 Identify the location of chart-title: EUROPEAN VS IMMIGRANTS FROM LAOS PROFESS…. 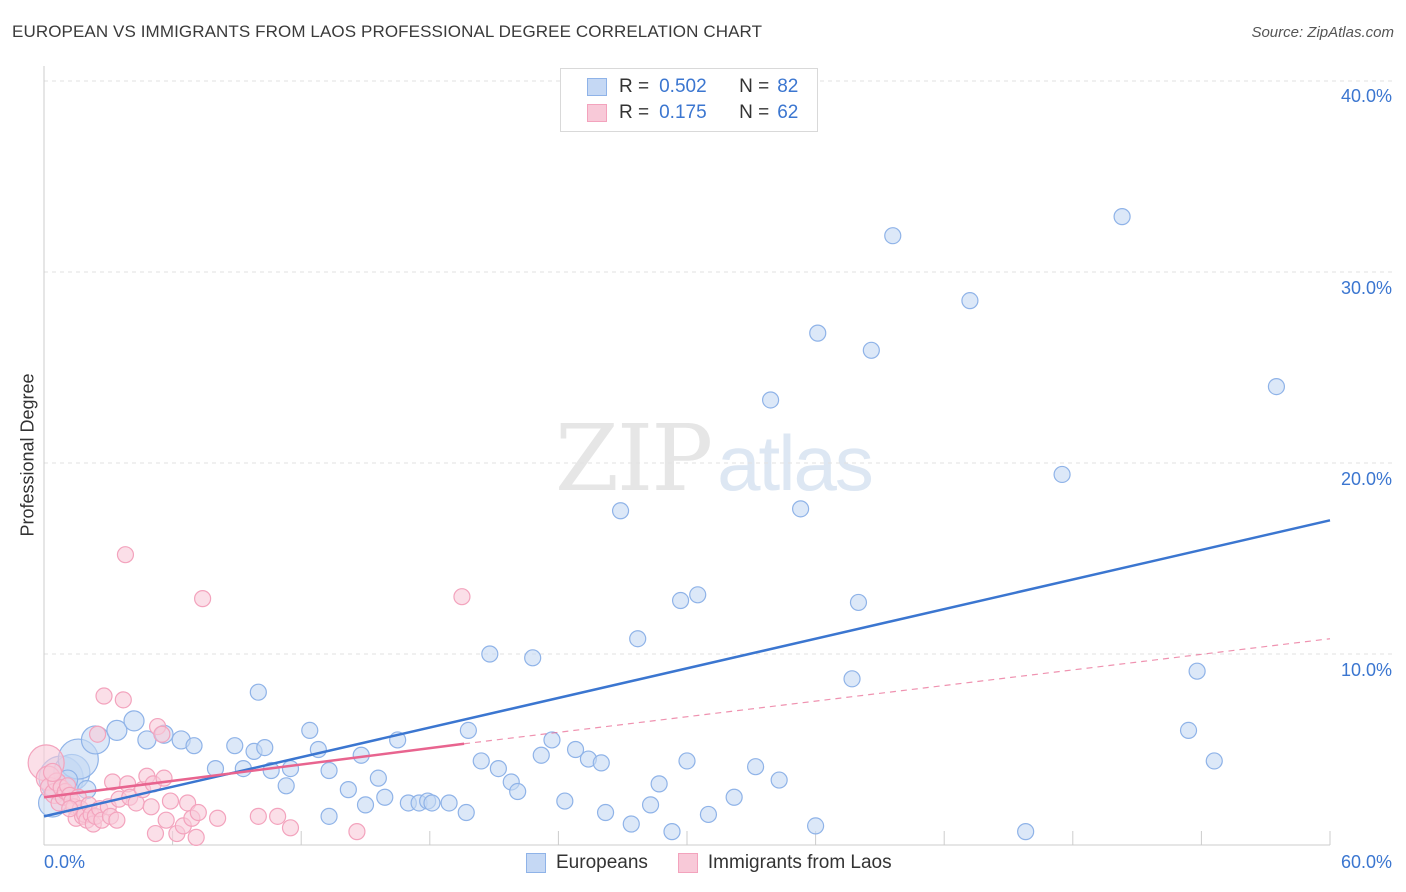
(387, 31).